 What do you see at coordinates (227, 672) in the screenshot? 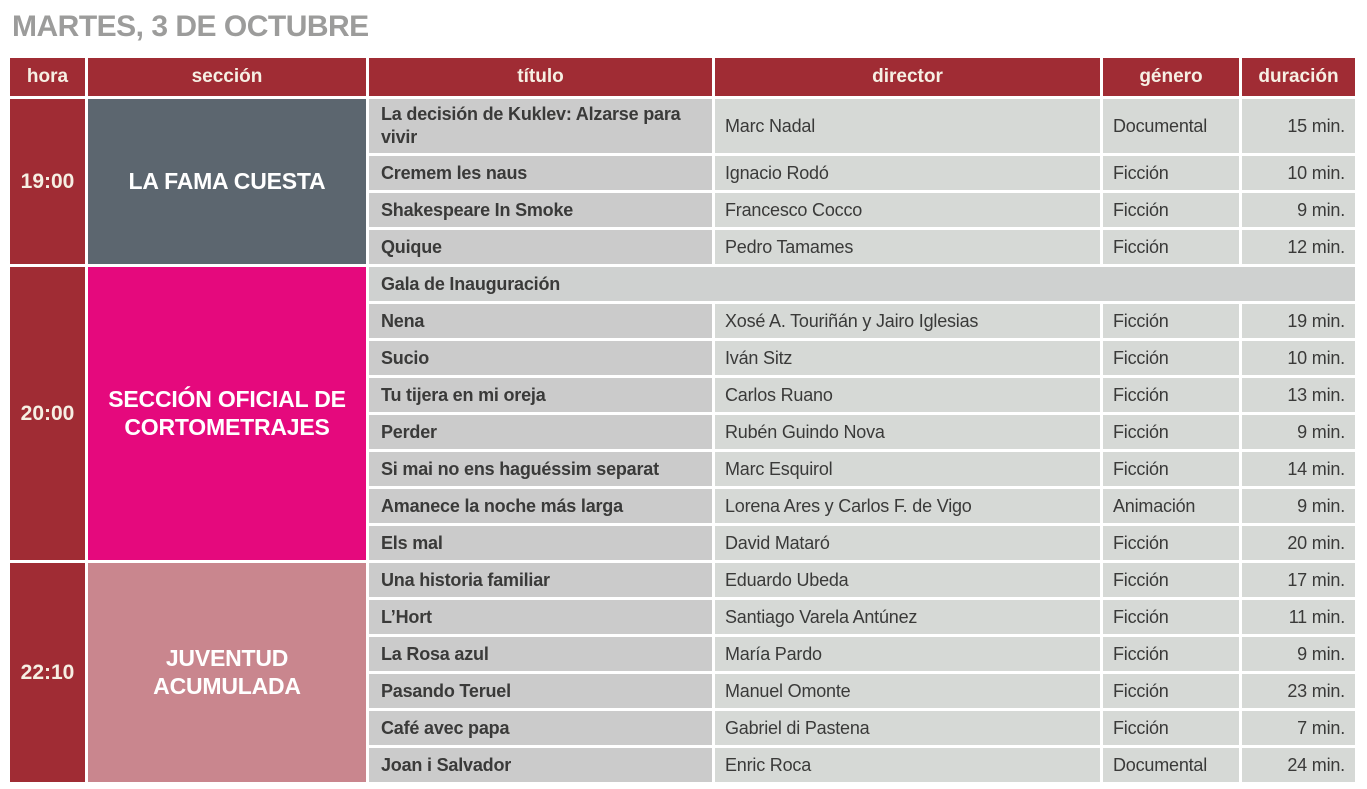
I see `section-name-cell: JUVENTUD ACUMULADA` at bounding box center [227, 672].